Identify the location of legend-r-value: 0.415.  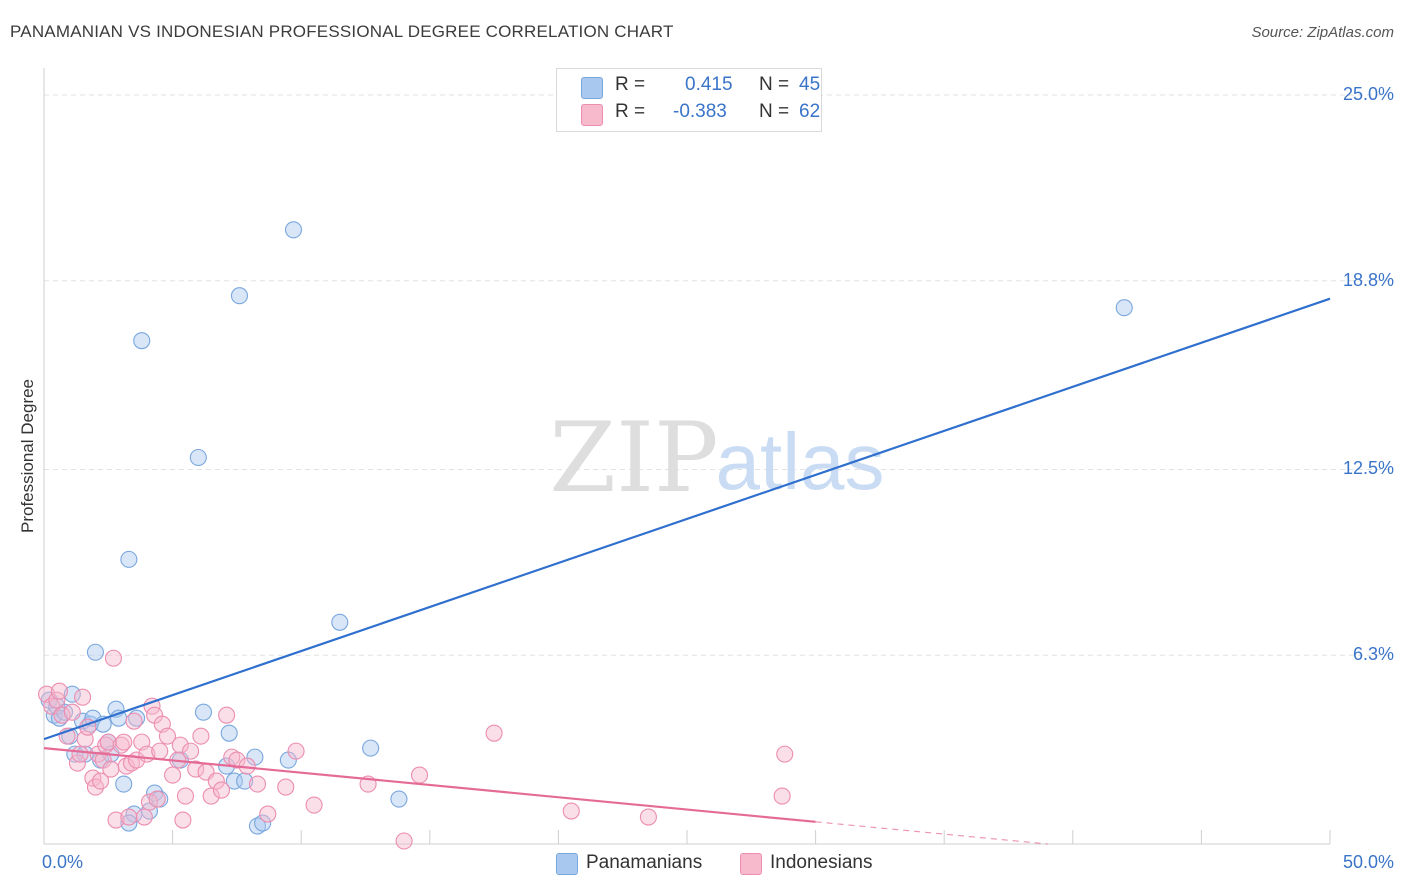
(709, 84).